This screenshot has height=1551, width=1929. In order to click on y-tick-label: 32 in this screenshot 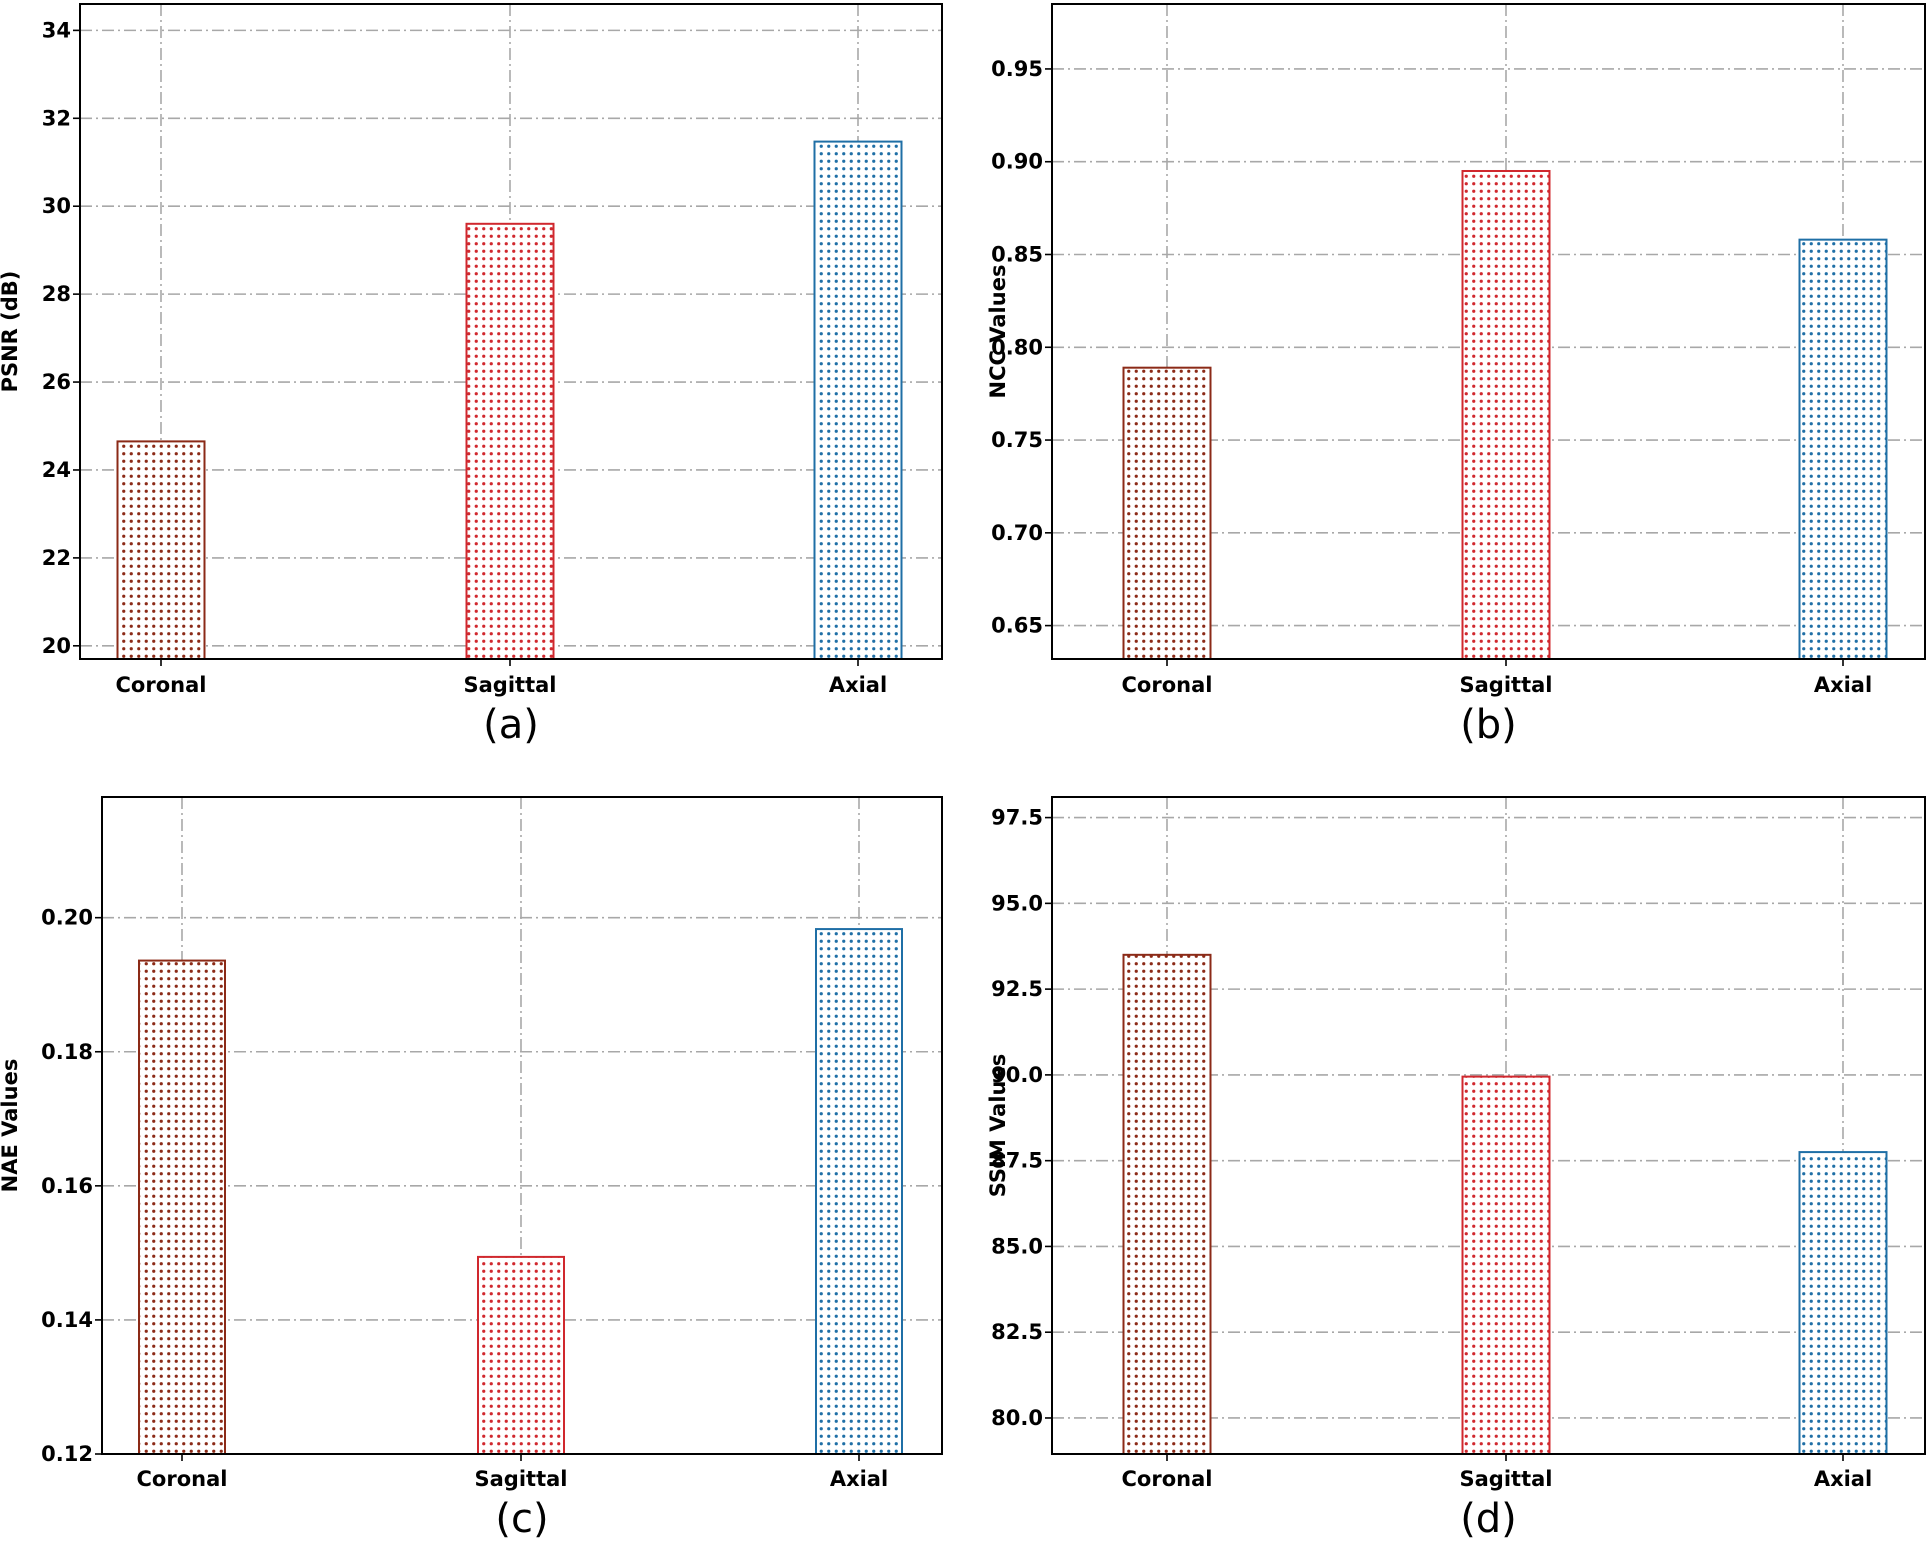, I will do `click(56, 118)`.